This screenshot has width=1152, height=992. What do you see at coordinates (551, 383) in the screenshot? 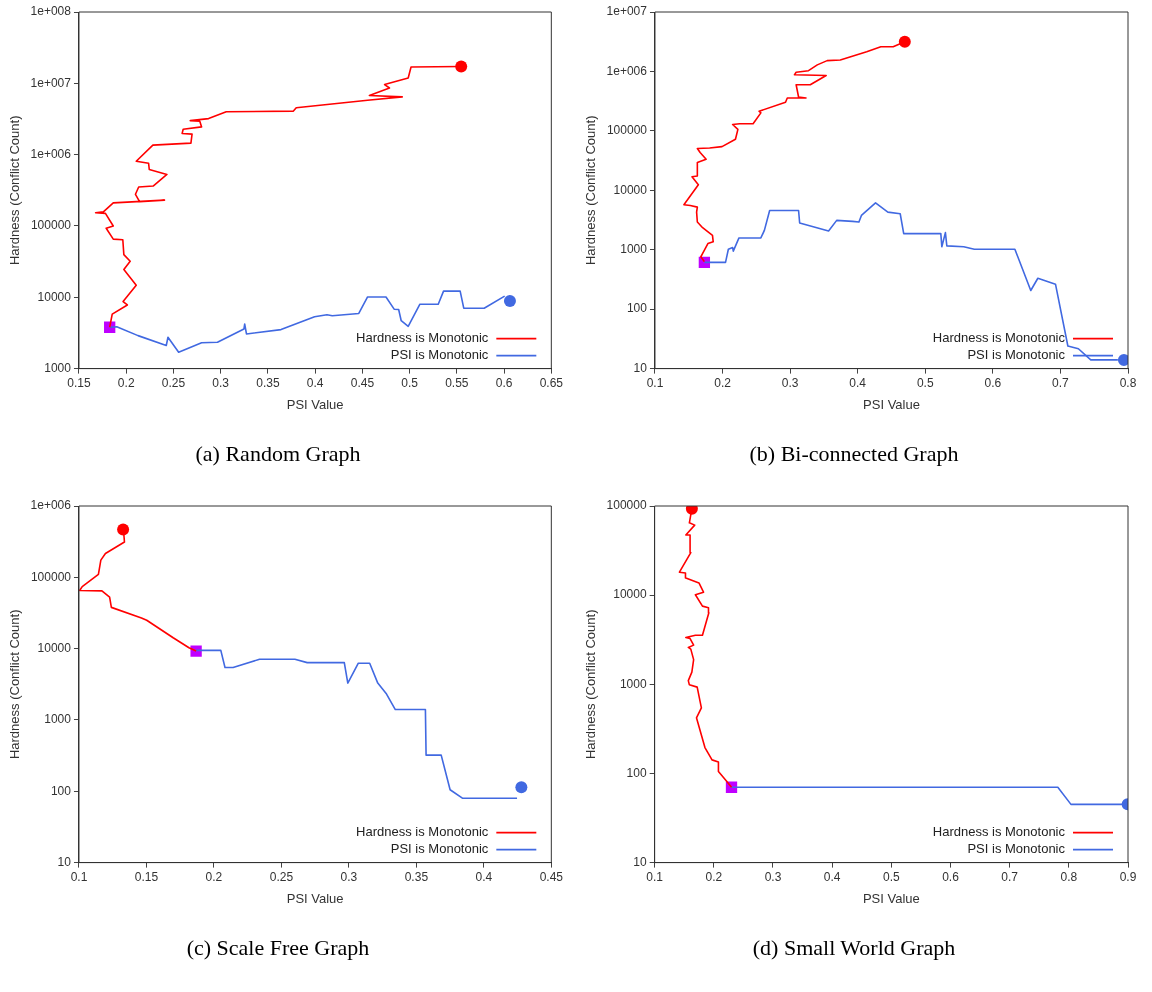
I see `x-tick-label: 0.65` at bounding box center [551, 383].